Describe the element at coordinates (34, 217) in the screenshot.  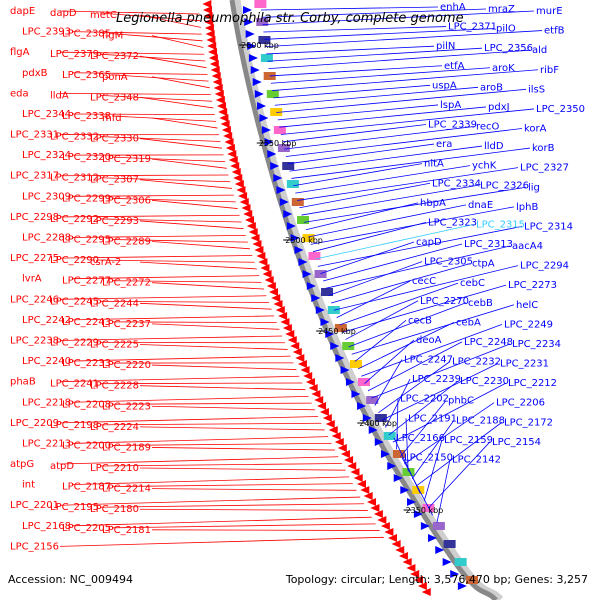
I see `reverse-gene-label: LPC_2298` at that location.